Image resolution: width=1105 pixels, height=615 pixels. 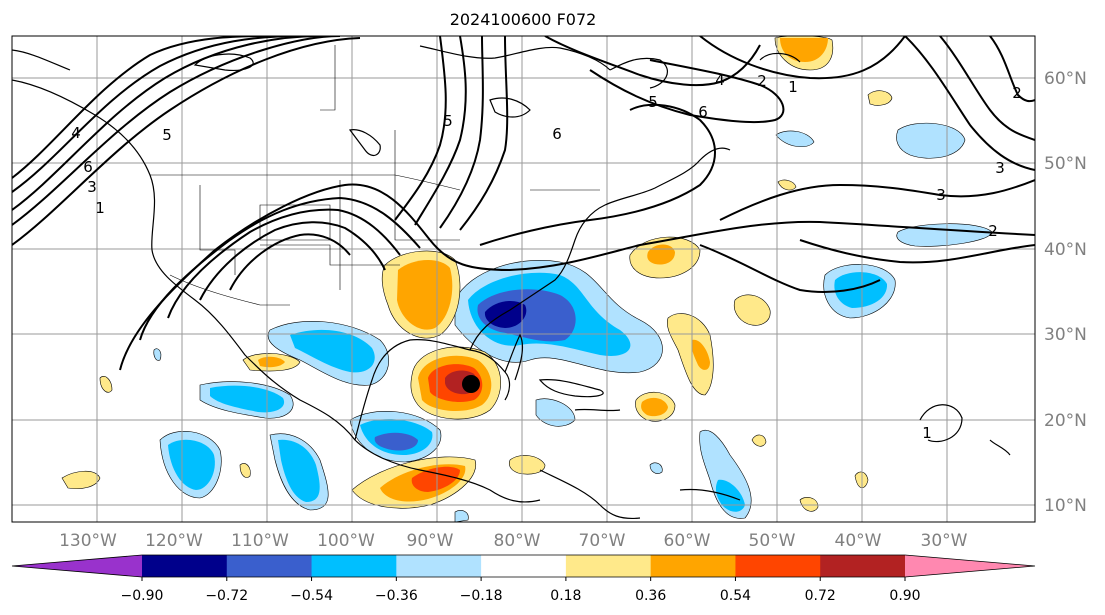 I want to click on lon-label: 110°W, so click(x=260, y=541).